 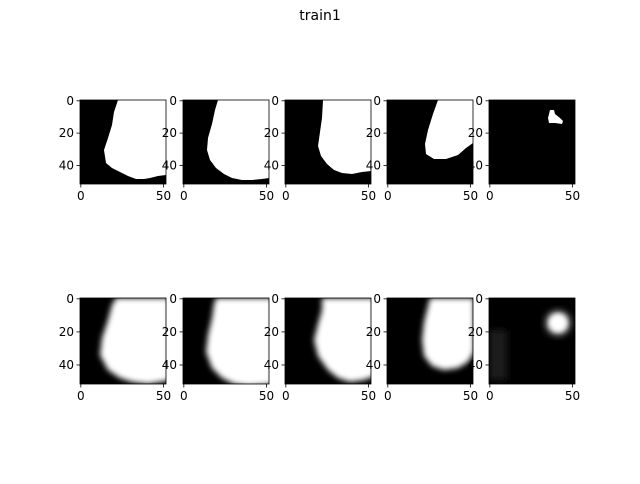 What do you see at coordinates (498, 355) in the screenshot?
I see `faint-shadow` at bounding box center [498, 355].